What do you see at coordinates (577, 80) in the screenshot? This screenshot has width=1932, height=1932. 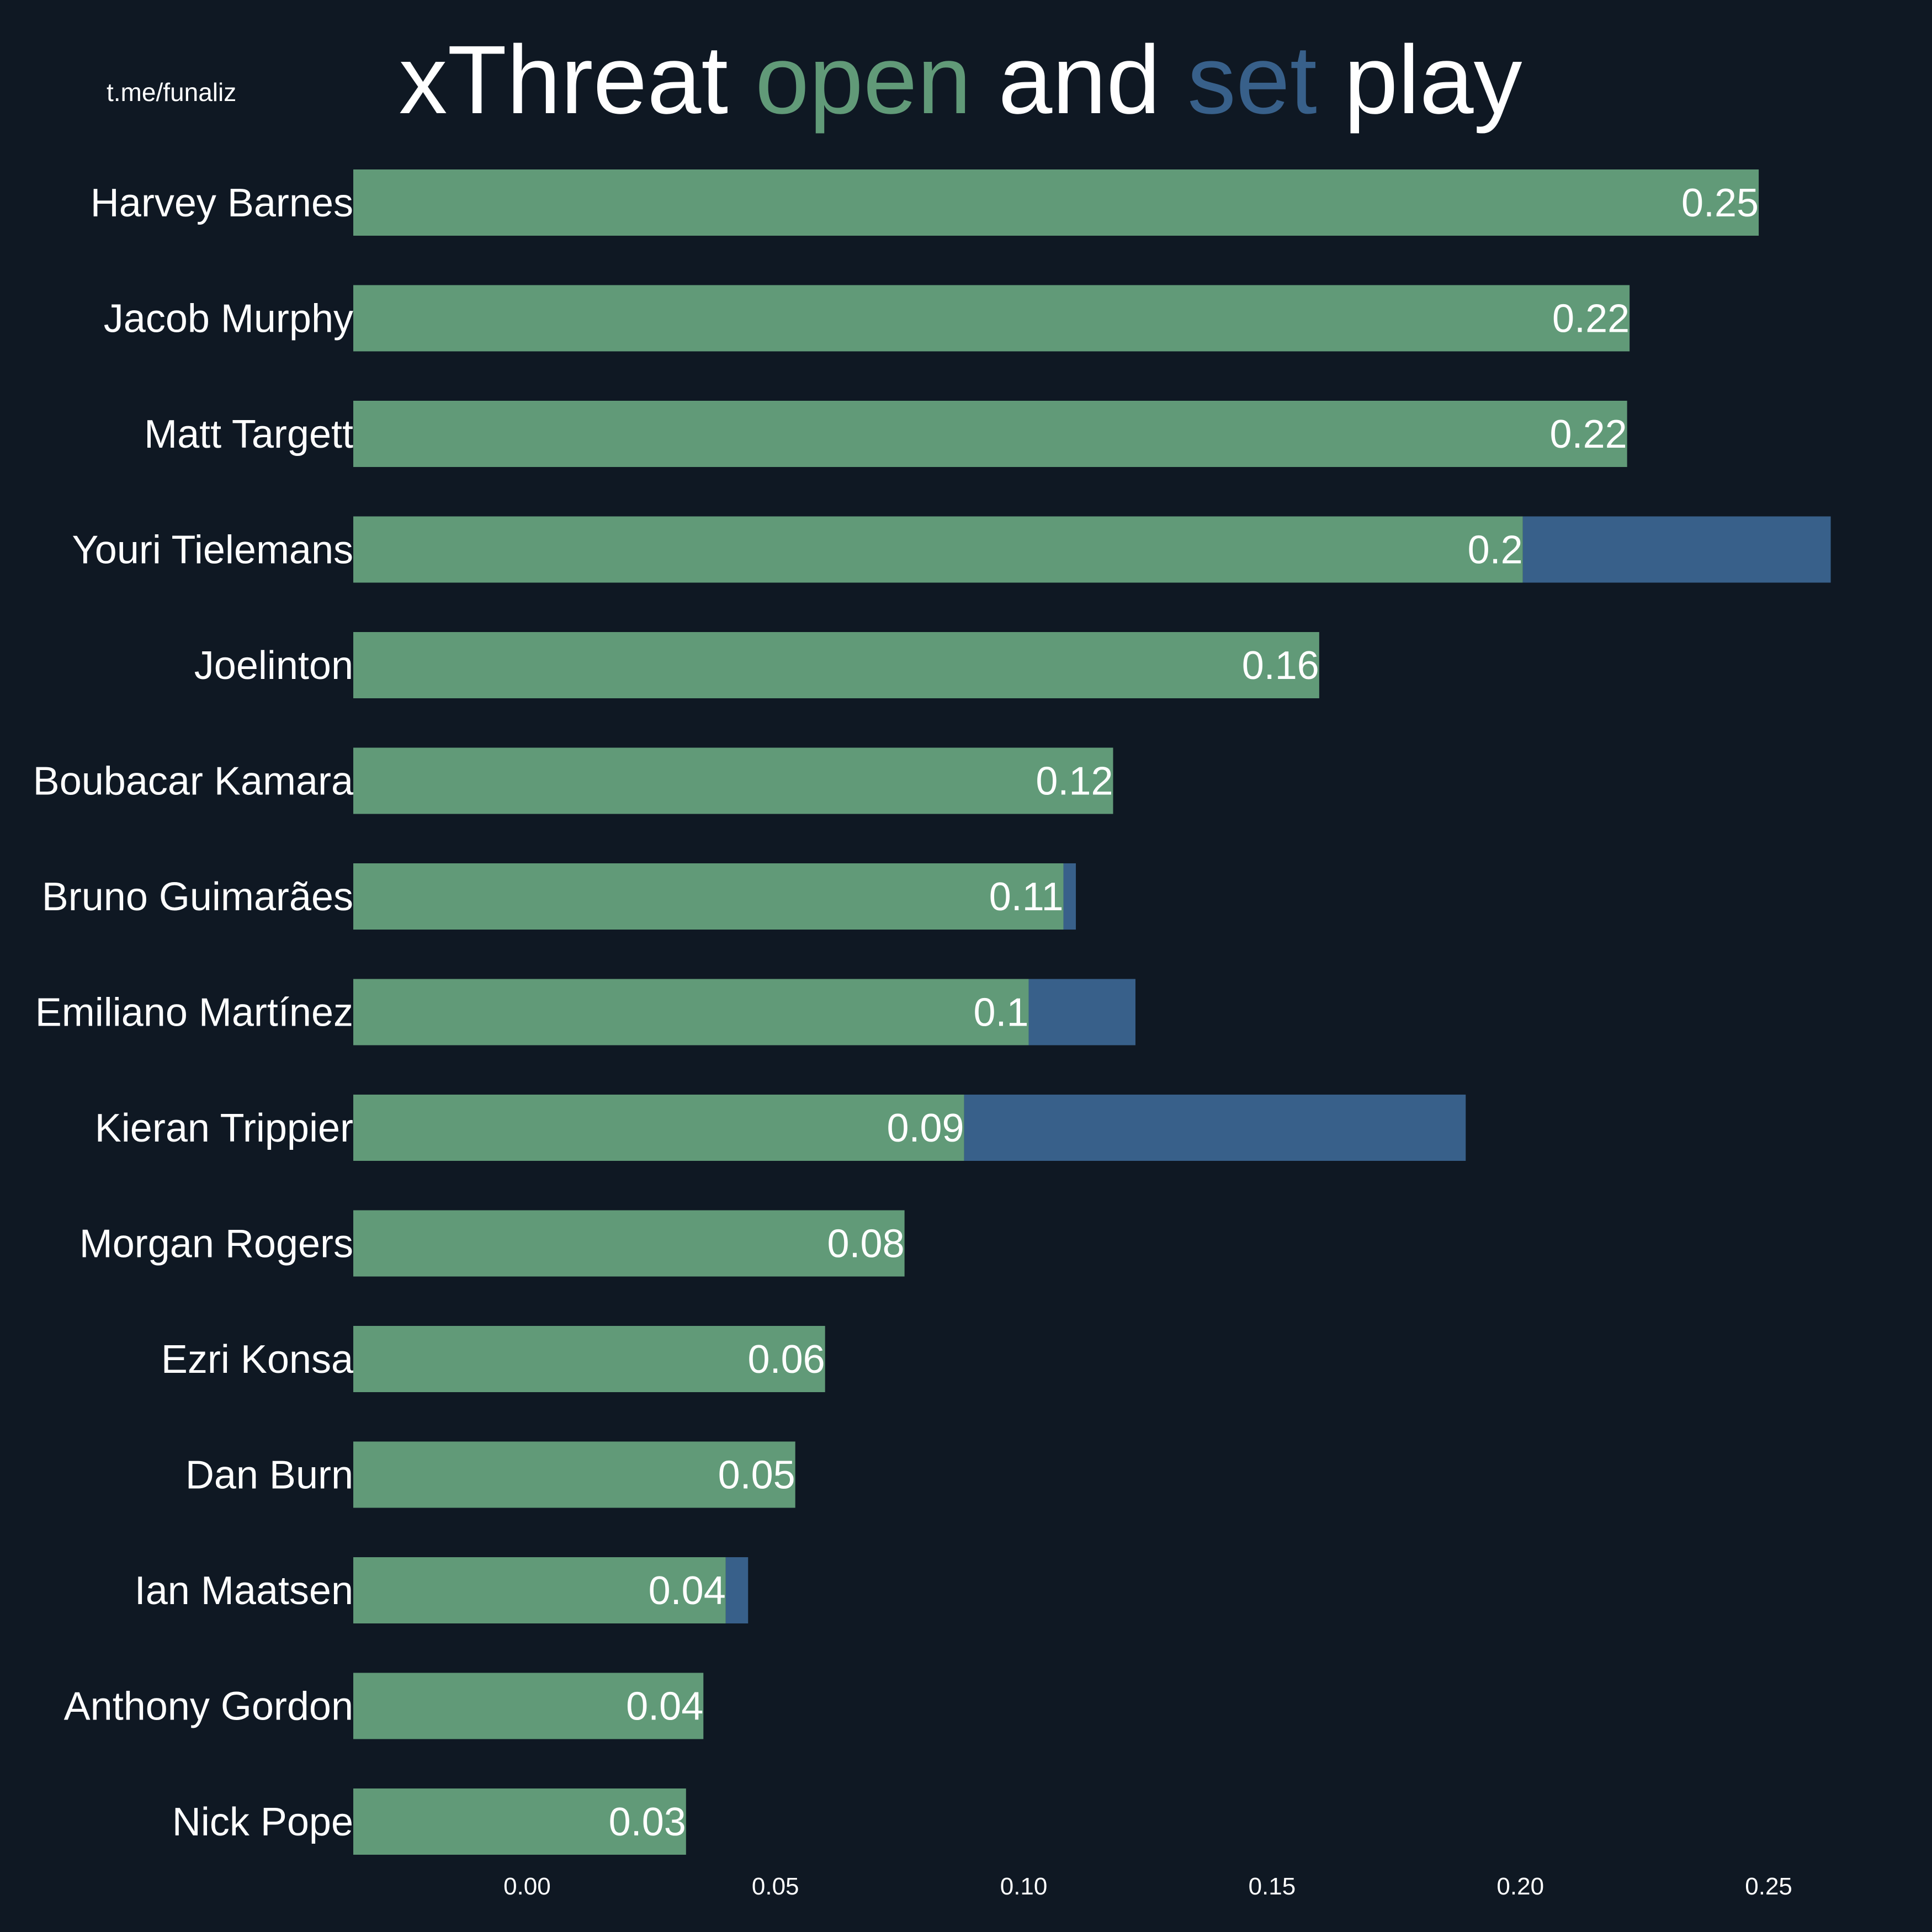 I see `title-part: xThreat` at bounding box center [577, 80].